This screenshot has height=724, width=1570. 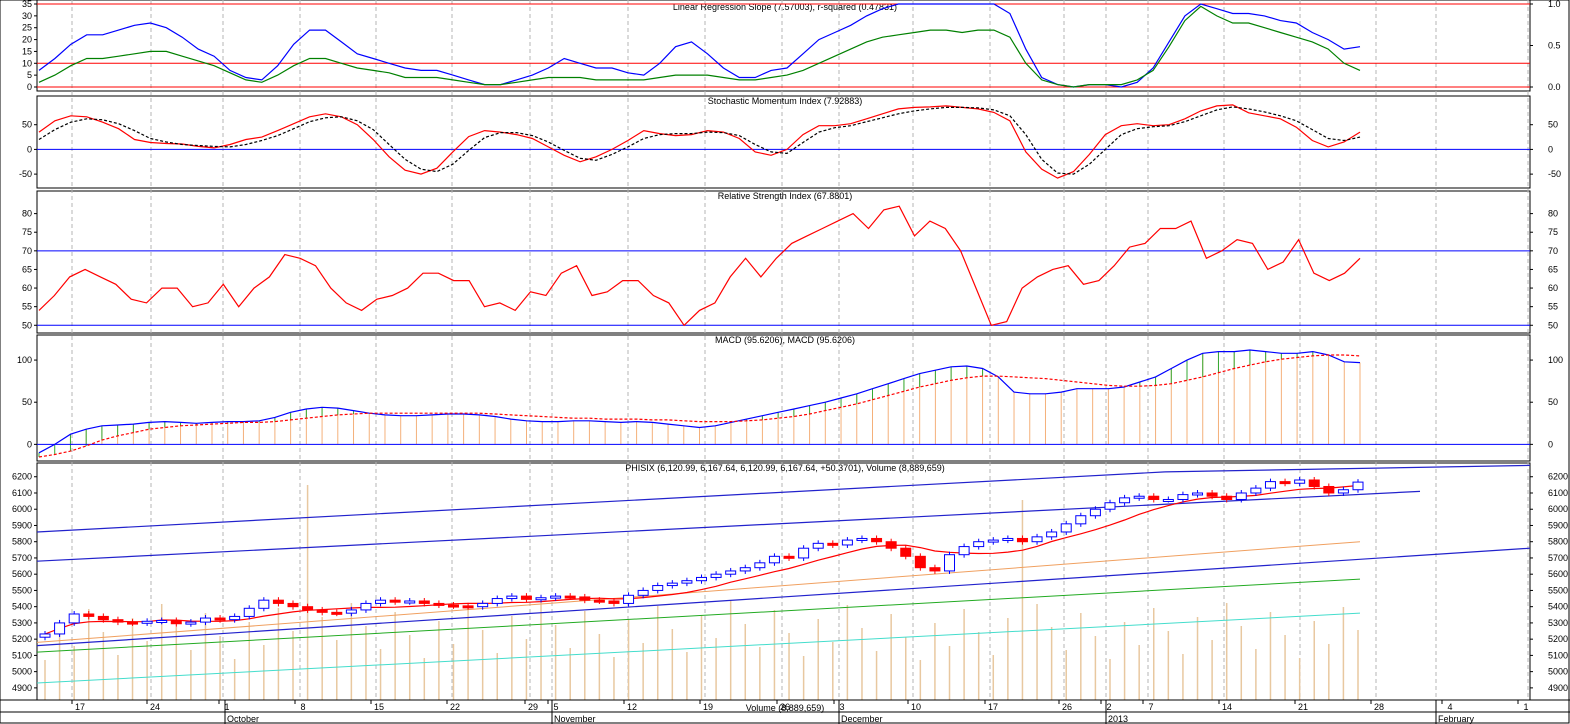 I want to click on right-tick-label: 60, so click(x=1553, y=288).